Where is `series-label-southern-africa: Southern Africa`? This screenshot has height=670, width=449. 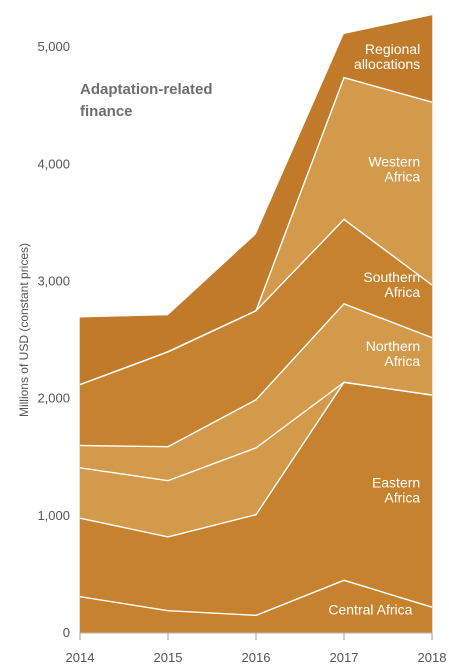 series-label-southern-africa: Southern Africa is located at coordinates (391, 284).